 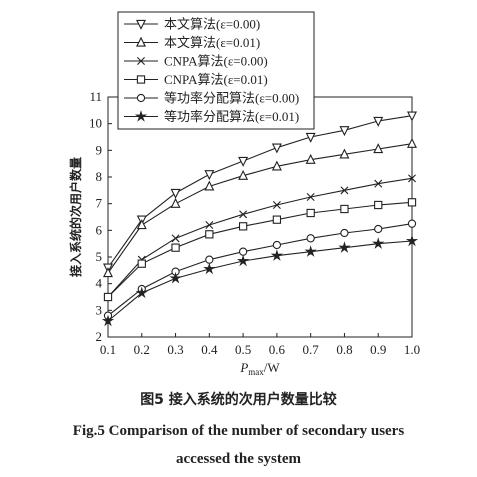 I want to click on x-tick-label: 0.2, so click(x=142, y=349).